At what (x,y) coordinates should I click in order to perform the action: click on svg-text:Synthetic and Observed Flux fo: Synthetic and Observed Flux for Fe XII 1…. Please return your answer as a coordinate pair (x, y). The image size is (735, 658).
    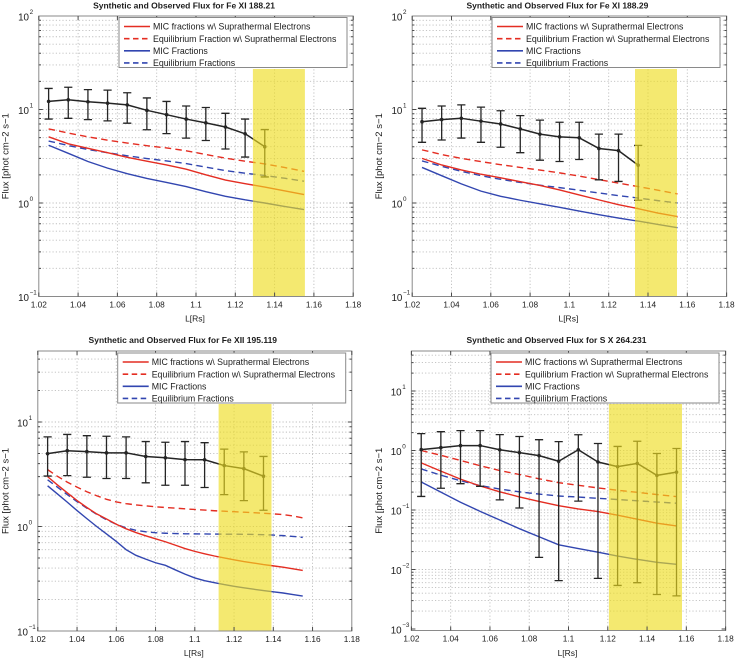
    Looking at the image, I should click on (183, 340).